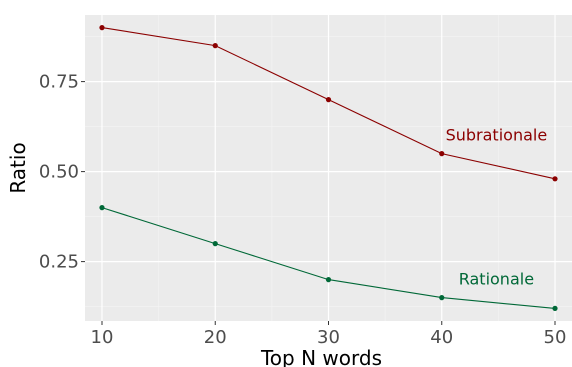  Describe the element at coordinates (441, 337) in the screenshot. I see `x-tick-label: 40` at that location.